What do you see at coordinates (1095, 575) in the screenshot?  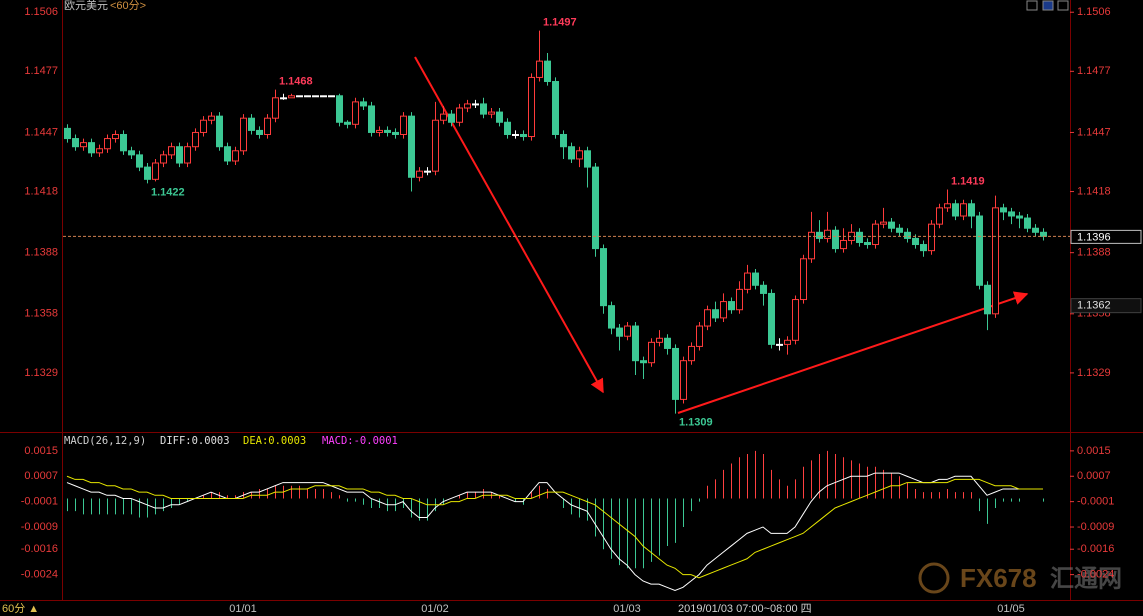 I see `y-tick-label-right: -0.0024` at bounding box center [1095, 575].